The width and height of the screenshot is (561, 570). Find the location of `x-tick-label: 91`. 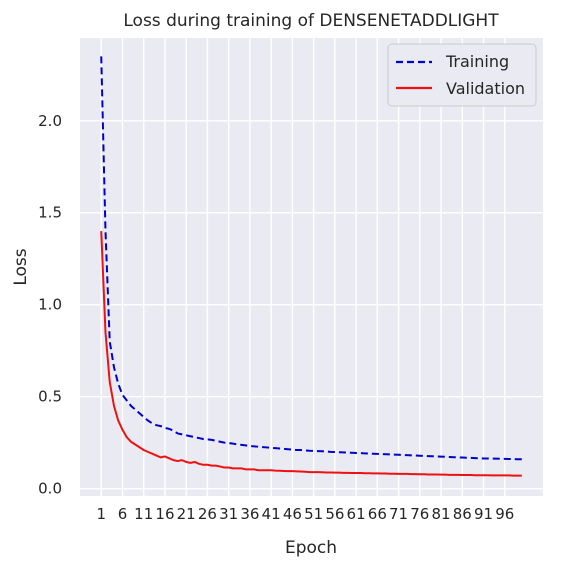

x-tick-label: 91 is located at coordinates (483, 514).